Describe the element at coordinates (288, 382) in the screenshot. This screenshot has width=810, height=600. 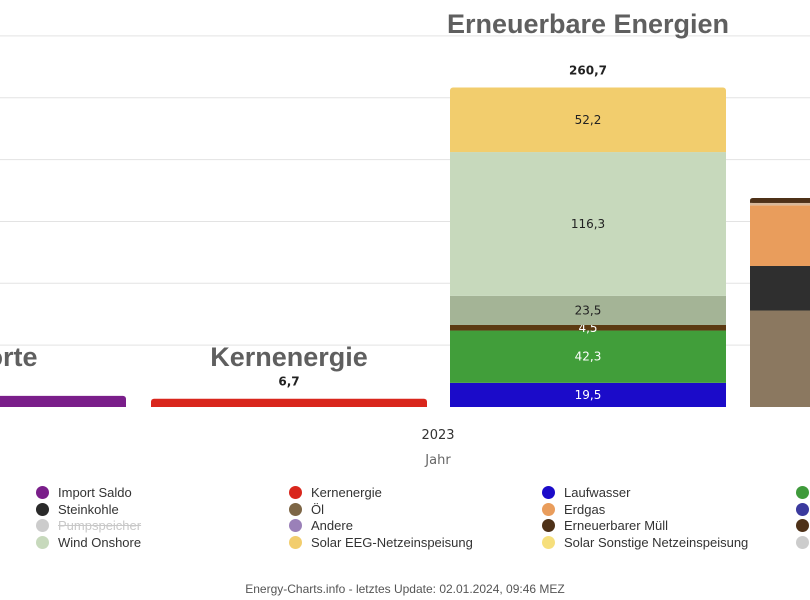
I see `total-label: 6,7` at that location.